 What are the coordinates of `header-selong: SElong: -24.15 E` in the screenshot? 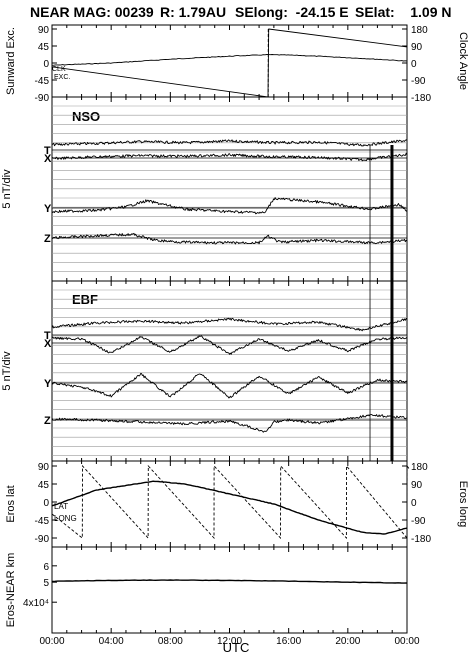 It's located at (292, 12).